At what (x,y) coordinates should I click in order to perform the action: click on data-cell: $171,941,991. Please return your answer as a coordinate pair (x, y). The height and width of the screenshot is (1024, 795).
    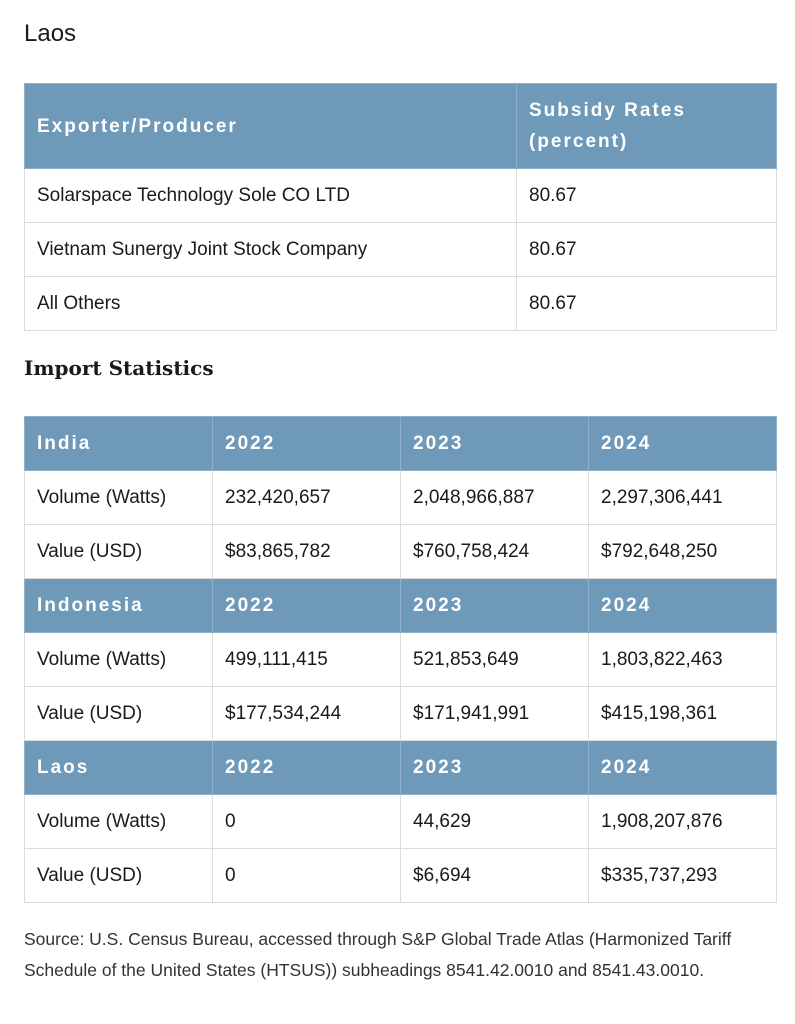
    Looking at the image, I should click on (494, 713).